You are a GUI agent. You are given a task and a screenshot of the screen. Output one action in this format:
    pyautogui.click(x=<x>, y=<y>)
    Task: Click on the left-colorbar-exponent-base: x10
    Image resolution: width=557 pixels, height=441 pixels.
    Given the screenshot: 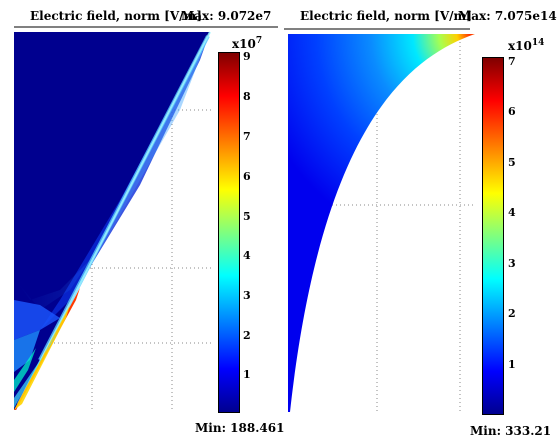 What is the action you would take?
    pyautogui.click(x=244, y=44)
    